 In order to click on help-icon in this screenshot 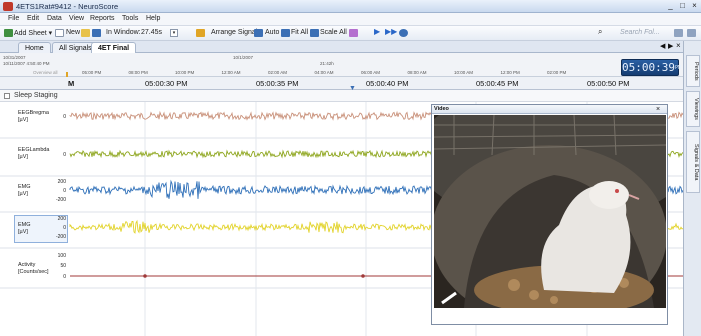, I will do `click(403, 33)`.